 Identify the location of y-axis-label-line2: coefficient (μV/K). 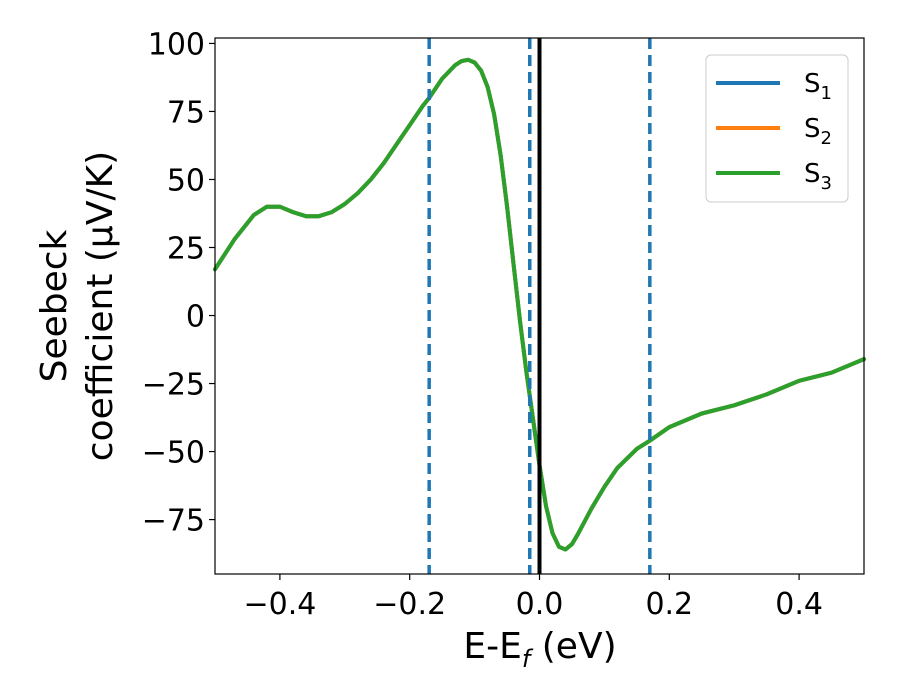
(100, 306).